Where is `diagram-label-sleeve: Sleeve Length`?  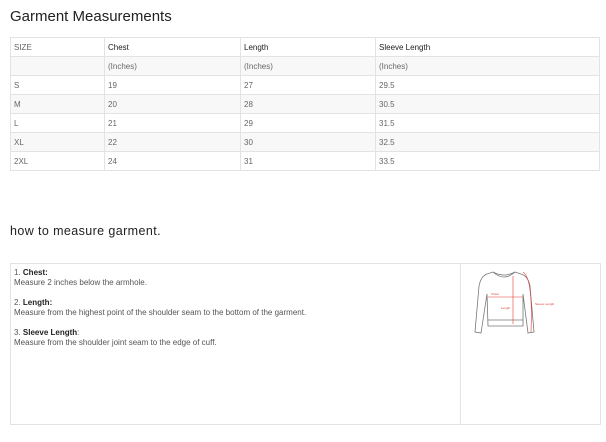
diagram-label-sleeve: Sleeve Length is located at coordinates (545, 304).